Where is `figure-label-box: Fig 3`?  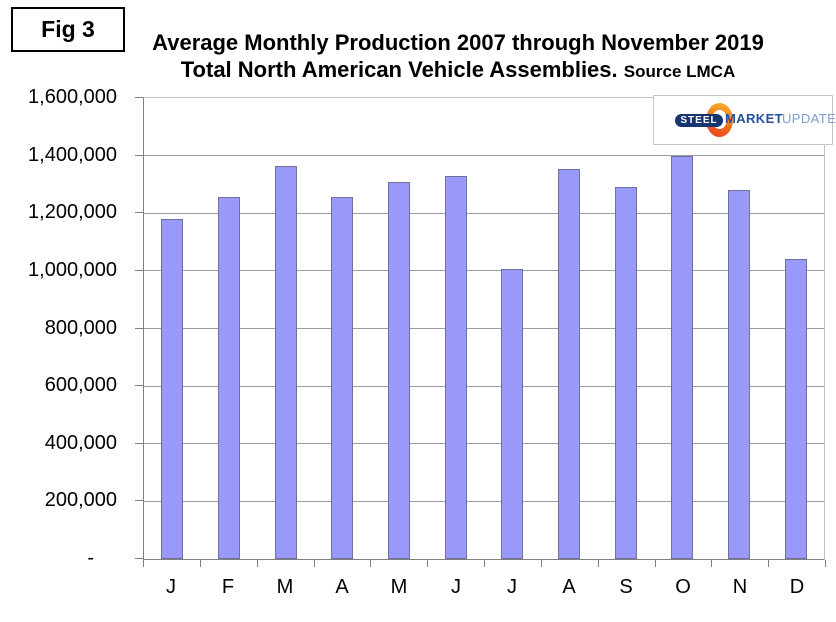
figure-label-box: Fig 3 is located at coordinates (68, 29).